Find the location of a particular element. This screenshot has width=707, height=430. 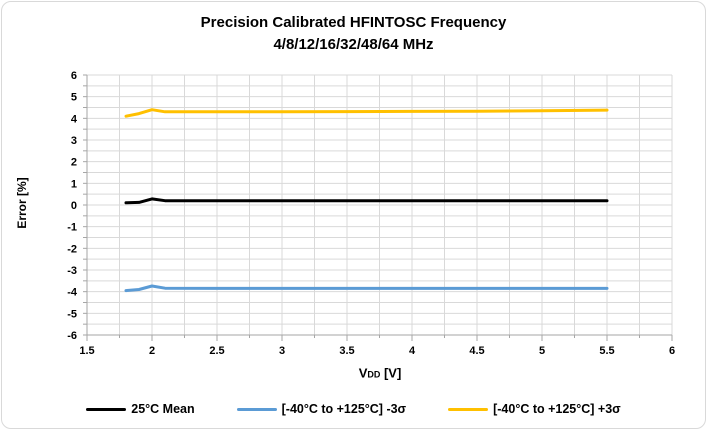

y-tick-label: 1 is located at coordinates (74, 184).